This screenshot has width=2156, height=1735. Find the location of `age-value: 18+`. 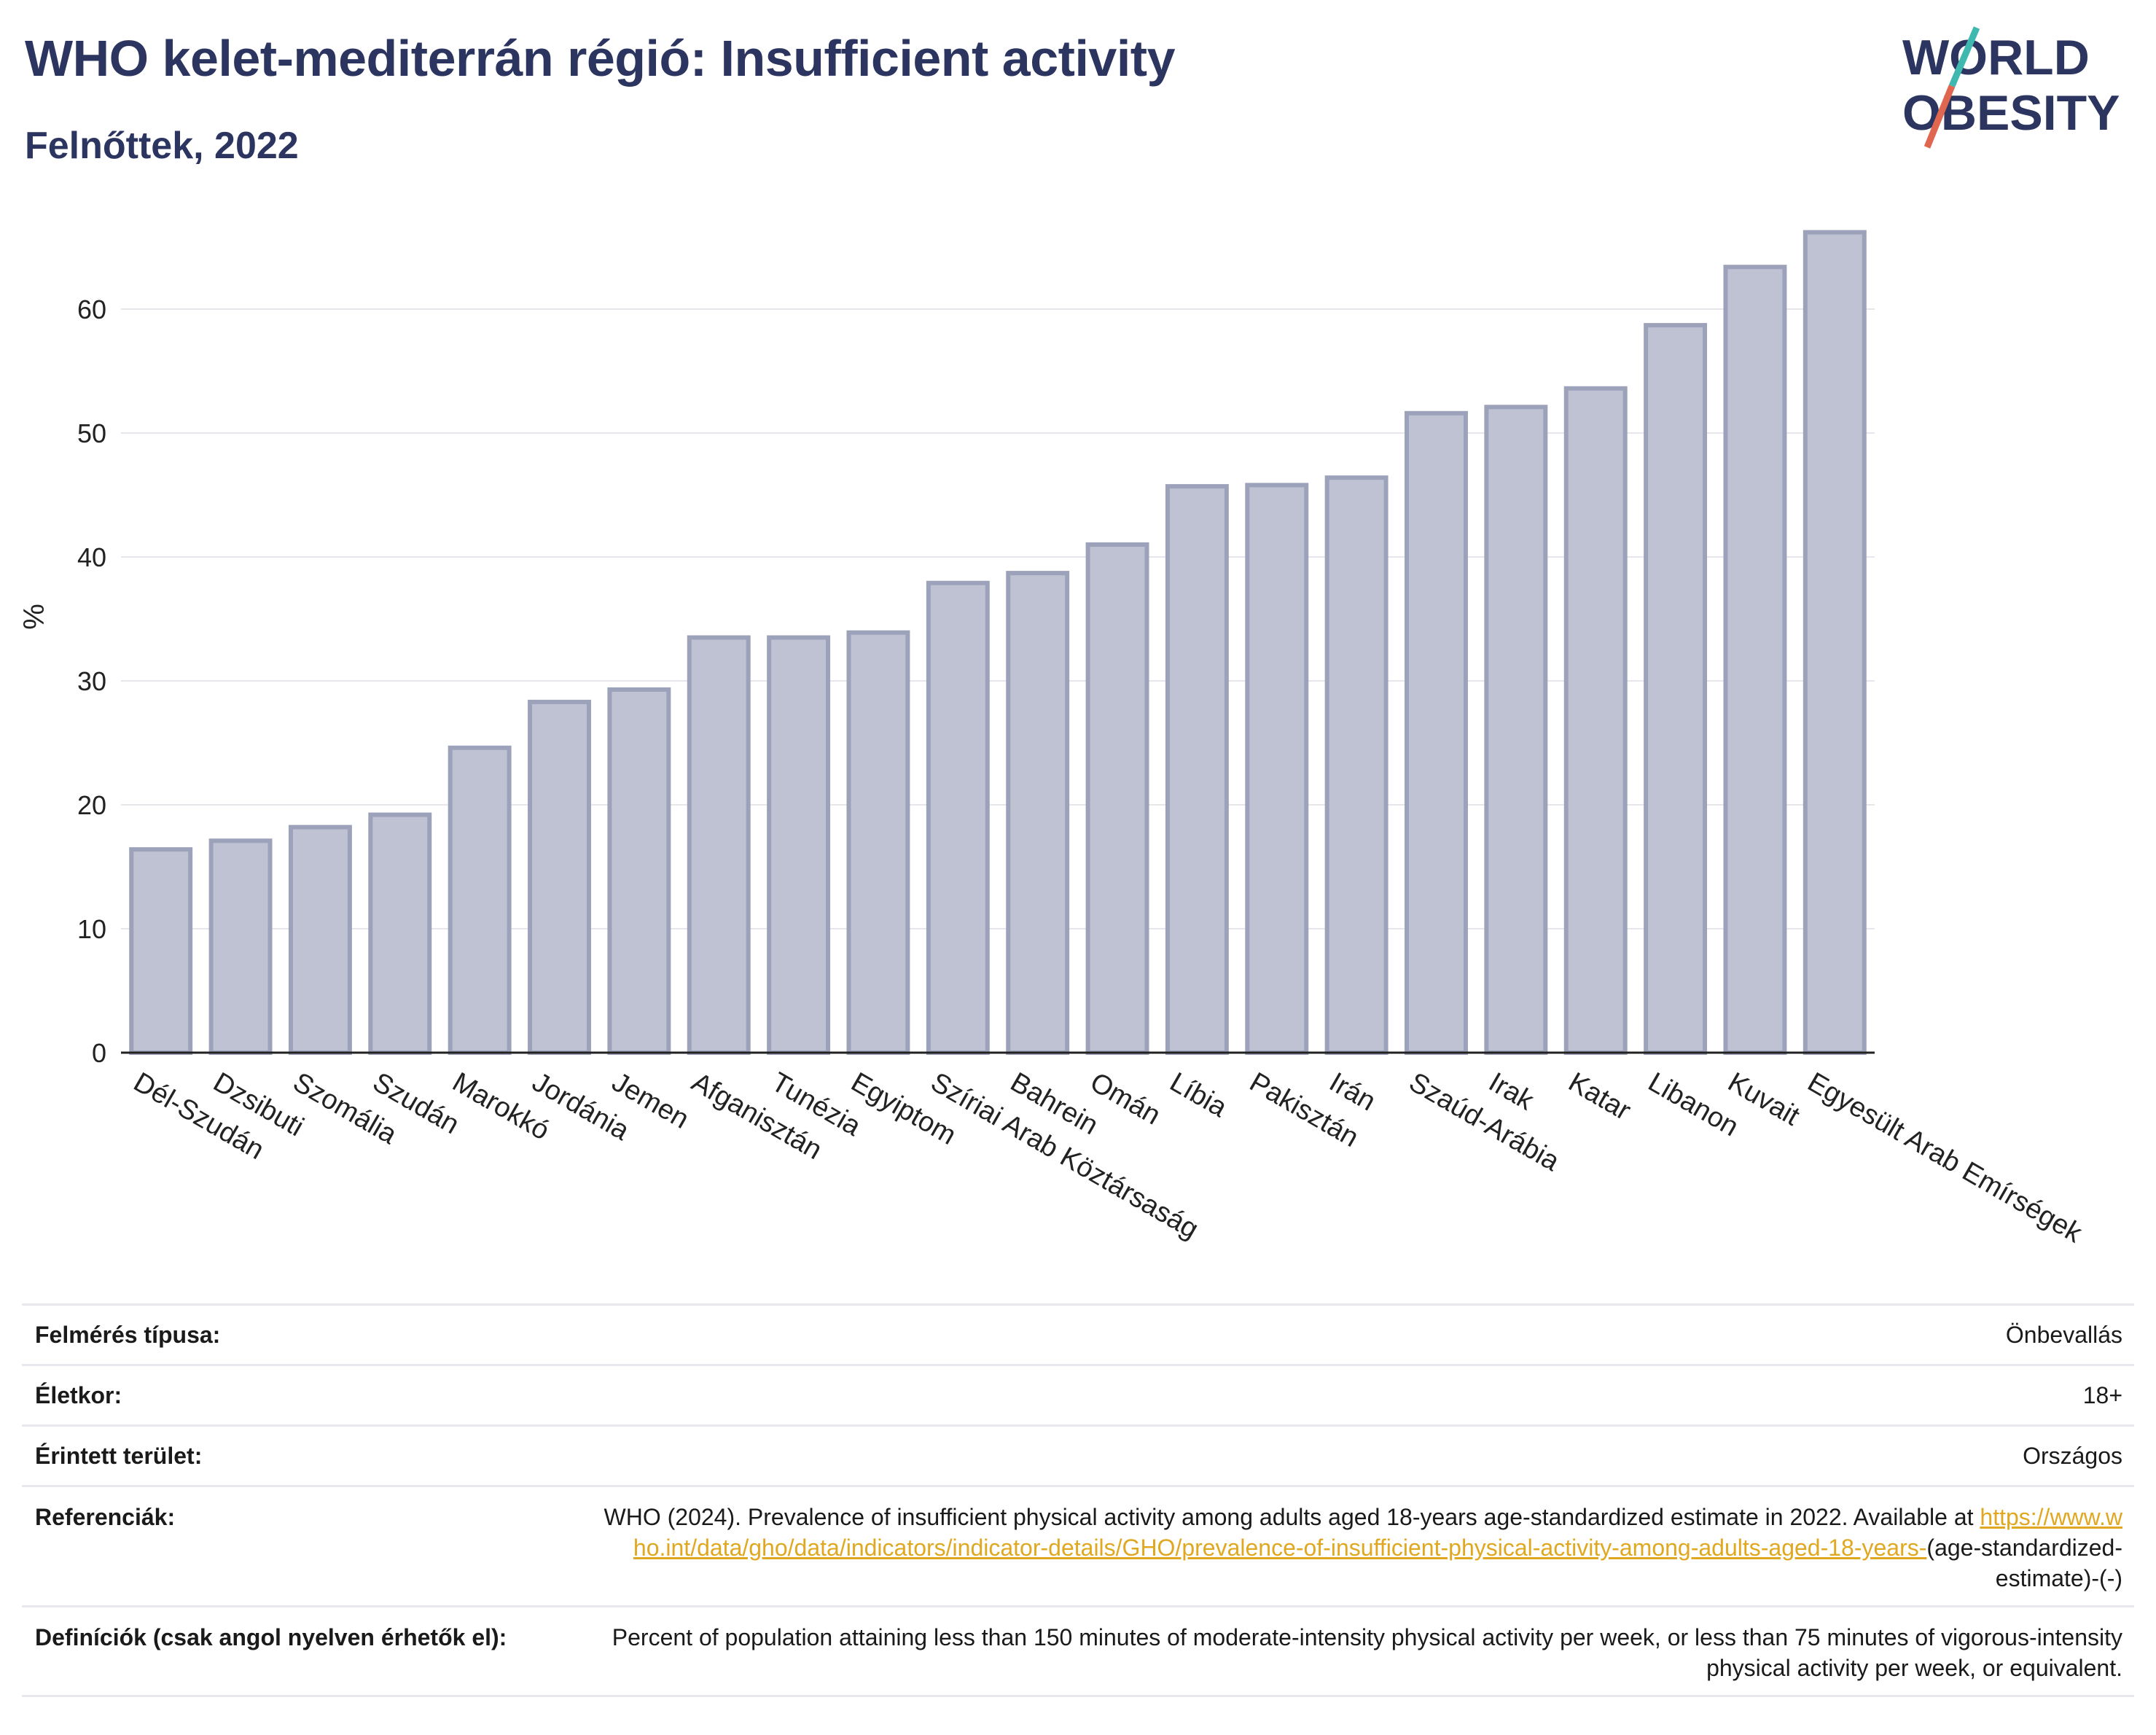

age-value: 18+ is located at coordinates (2102, 1395).